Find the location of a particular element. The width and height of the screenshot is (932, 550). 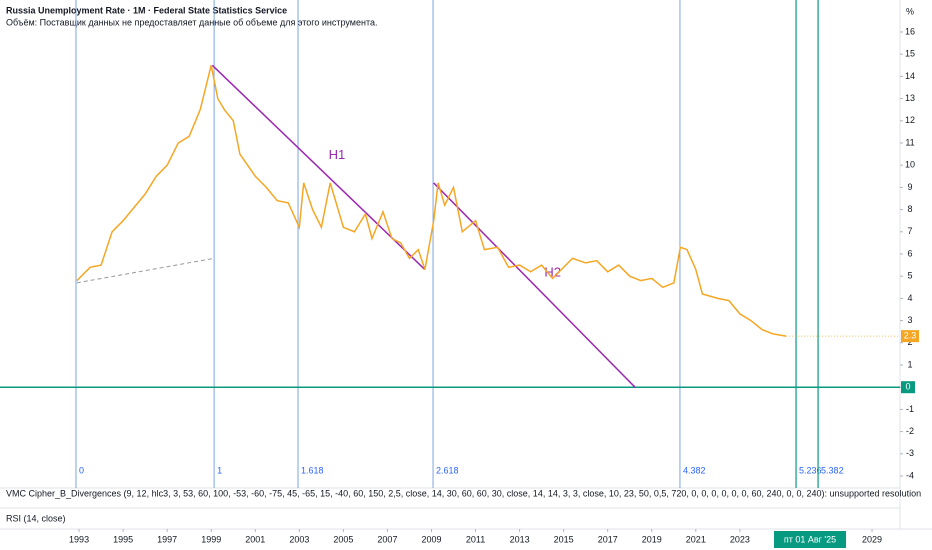

fib-label: 0 is located at coordinates (81, 470).